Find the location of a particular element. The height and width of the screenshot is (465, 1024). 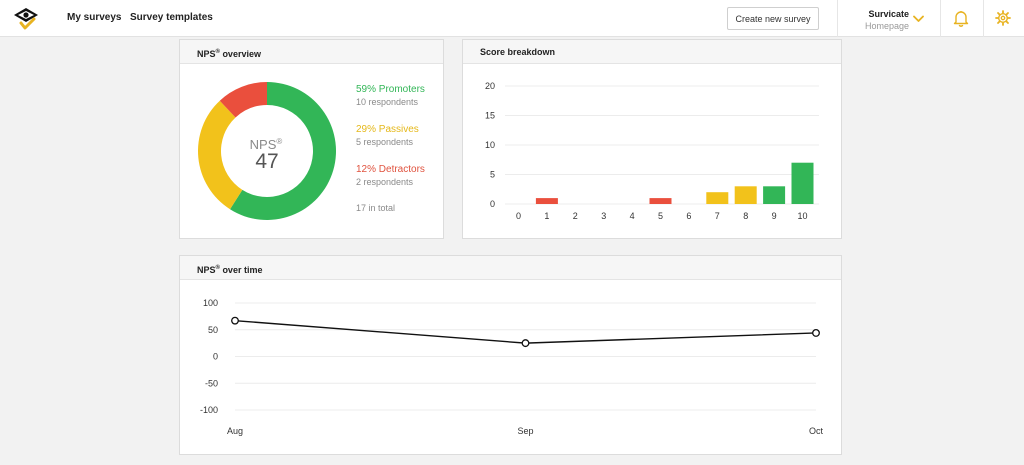

x-tick-label: 0 is located at coordinates (518, 216).